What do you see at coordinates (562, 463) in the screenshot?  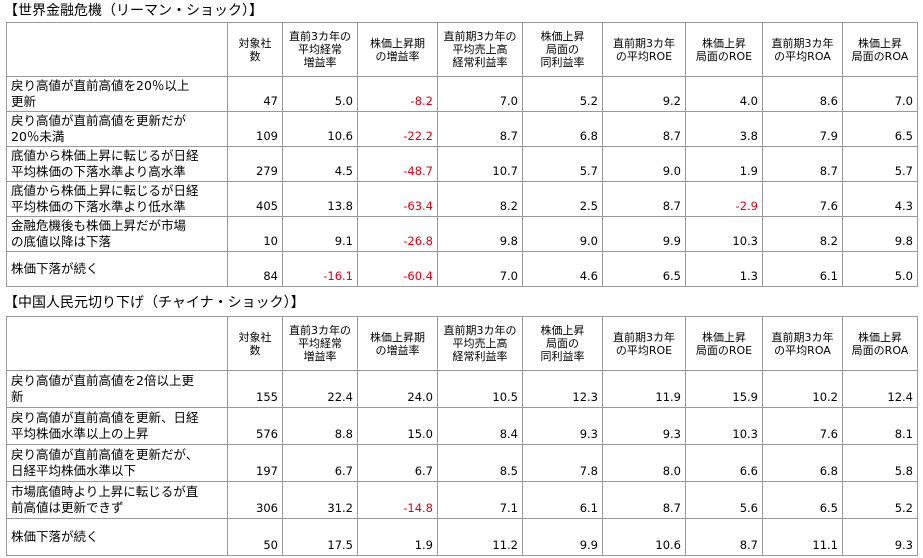 I see `cell-value: 7.8` at bounding box center [562, 463].